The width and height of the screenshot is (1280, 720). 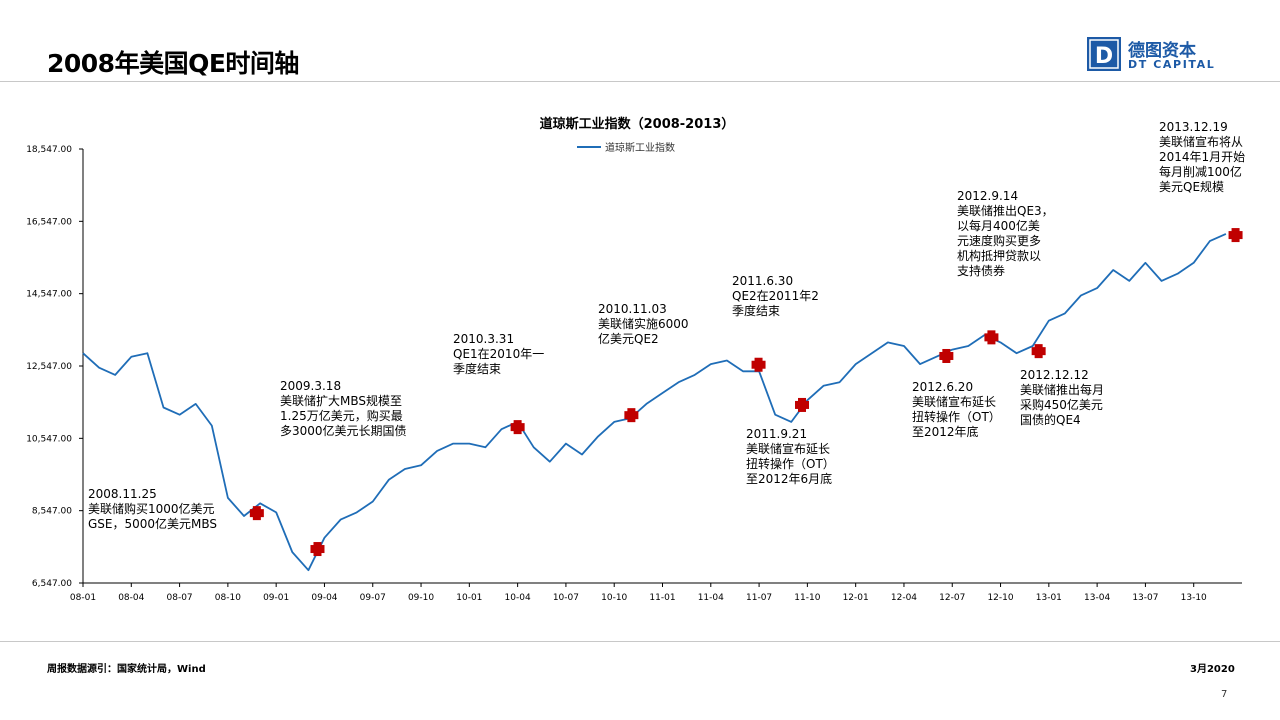 What do you see at coordinates (775, 296) in the screenshot?
I see `event-annotation: 2011.6.30 QE2在2011年2 季度结束` at bounding box center [775, 296].